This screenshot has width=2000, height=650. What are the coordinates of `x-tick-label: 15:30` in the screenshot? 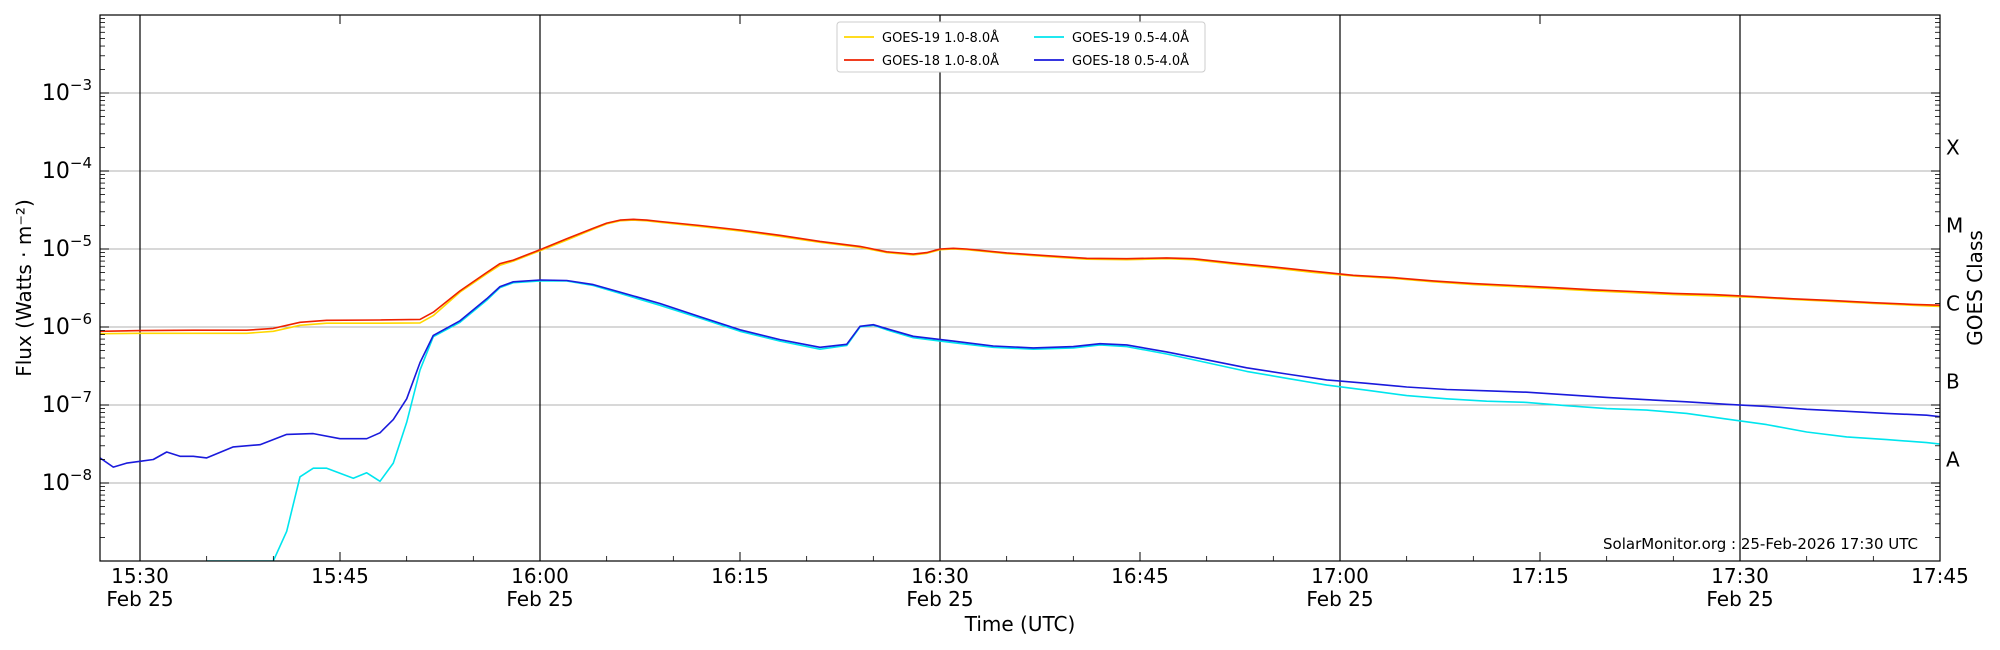 It's located at (140, 576).